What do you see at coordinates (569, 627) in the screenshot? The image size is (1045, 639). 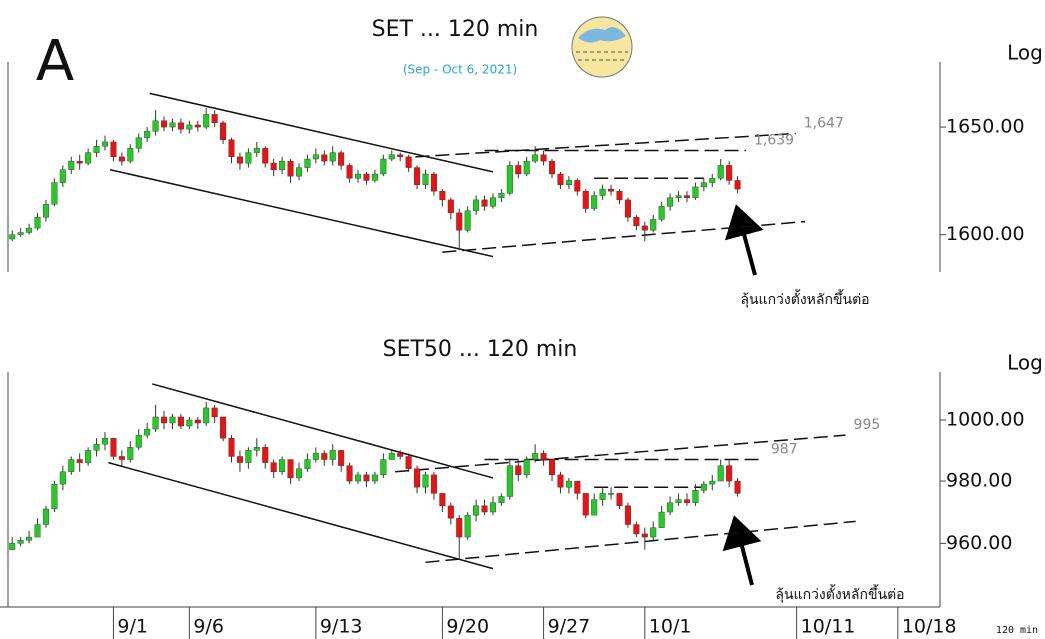 I see `x-tick-label: 9/27` at bounding box center [569, 627].